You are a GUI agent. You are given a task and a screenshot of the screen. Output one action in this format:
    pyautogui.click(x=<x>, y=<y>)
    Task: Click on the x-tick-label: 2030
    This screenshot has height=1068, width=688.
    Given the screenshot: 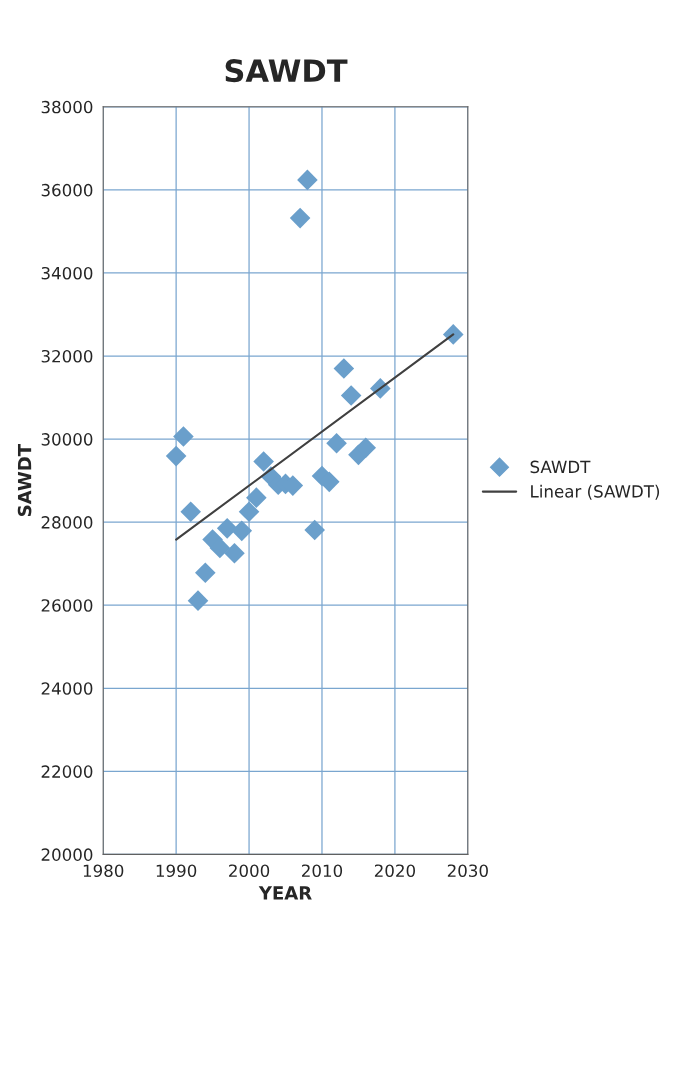 What is the action you would take?
    pyautogui.click(x=467, y=871)
    